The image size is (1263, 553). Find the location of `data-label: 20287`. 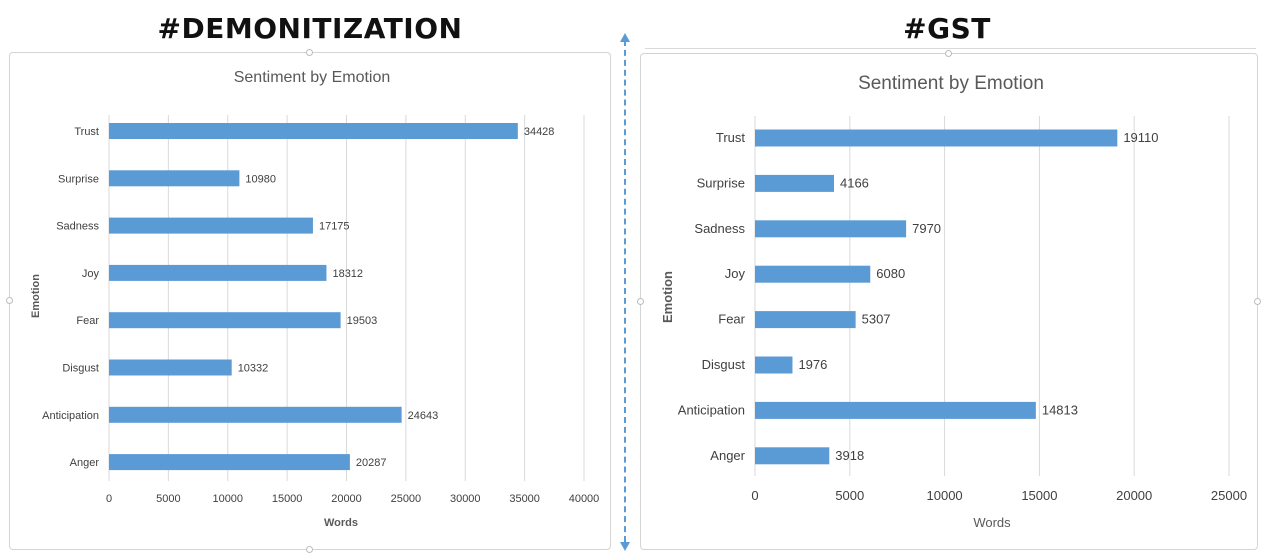

data-label: 20287 is located at coordinates (371, 463).